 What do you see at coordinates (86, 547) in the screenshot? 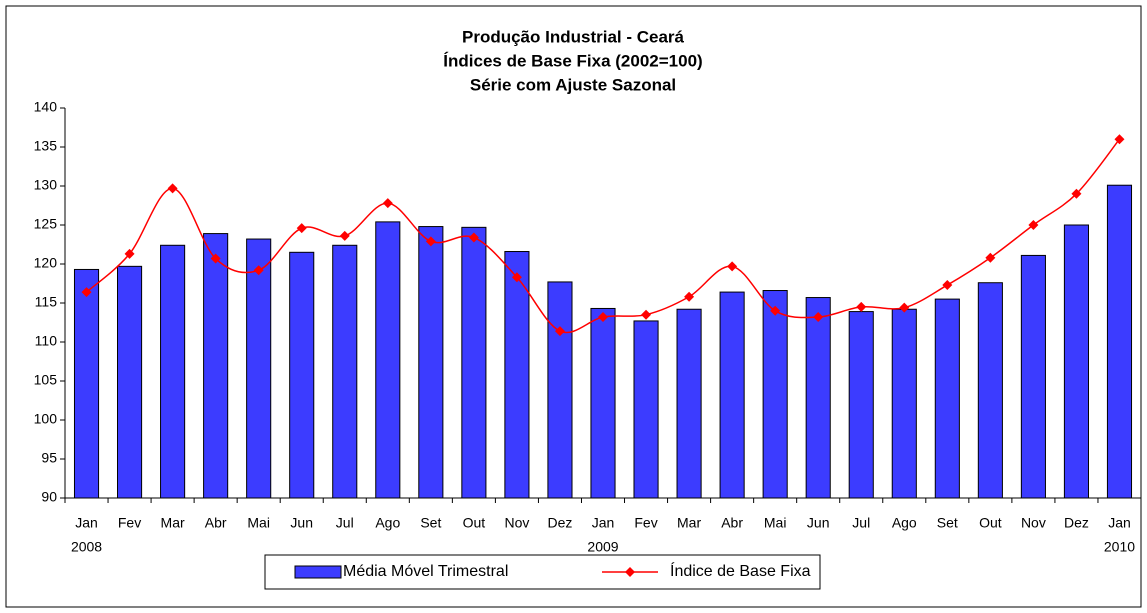
I see `x-year-label: 2008` at bounding box center [86, 547].